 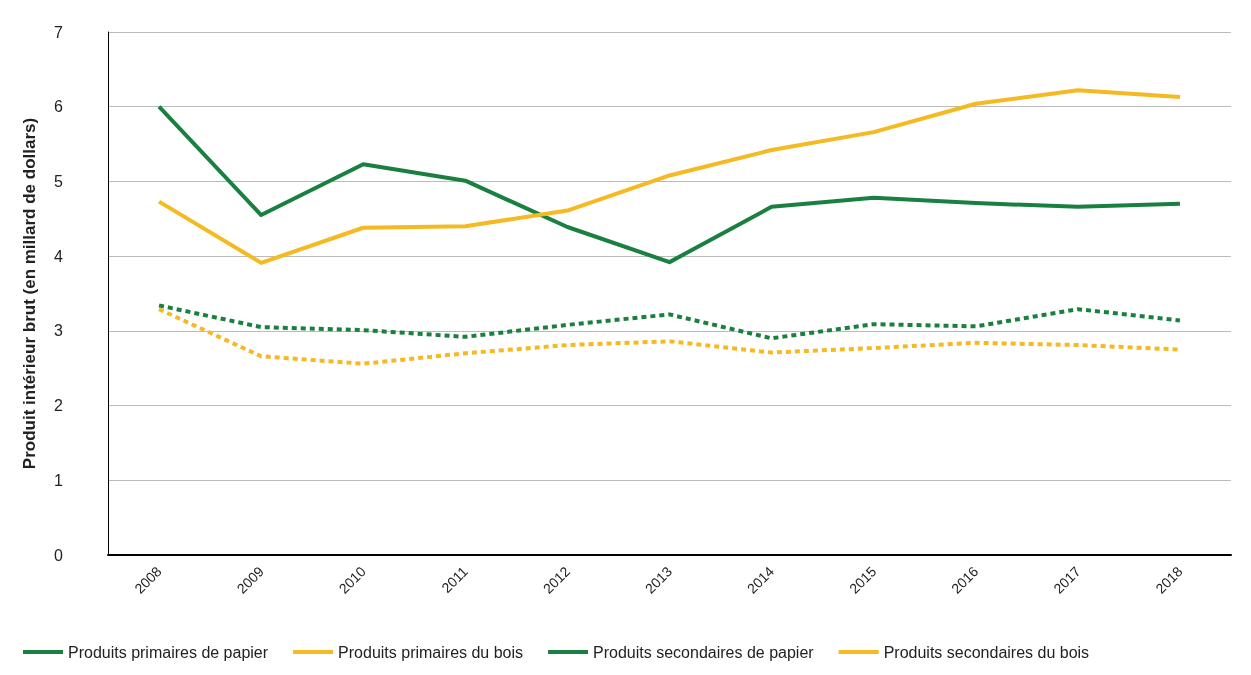 I want to click on legend-label: Produits secondaires de papier, so click(x=704, y=652).